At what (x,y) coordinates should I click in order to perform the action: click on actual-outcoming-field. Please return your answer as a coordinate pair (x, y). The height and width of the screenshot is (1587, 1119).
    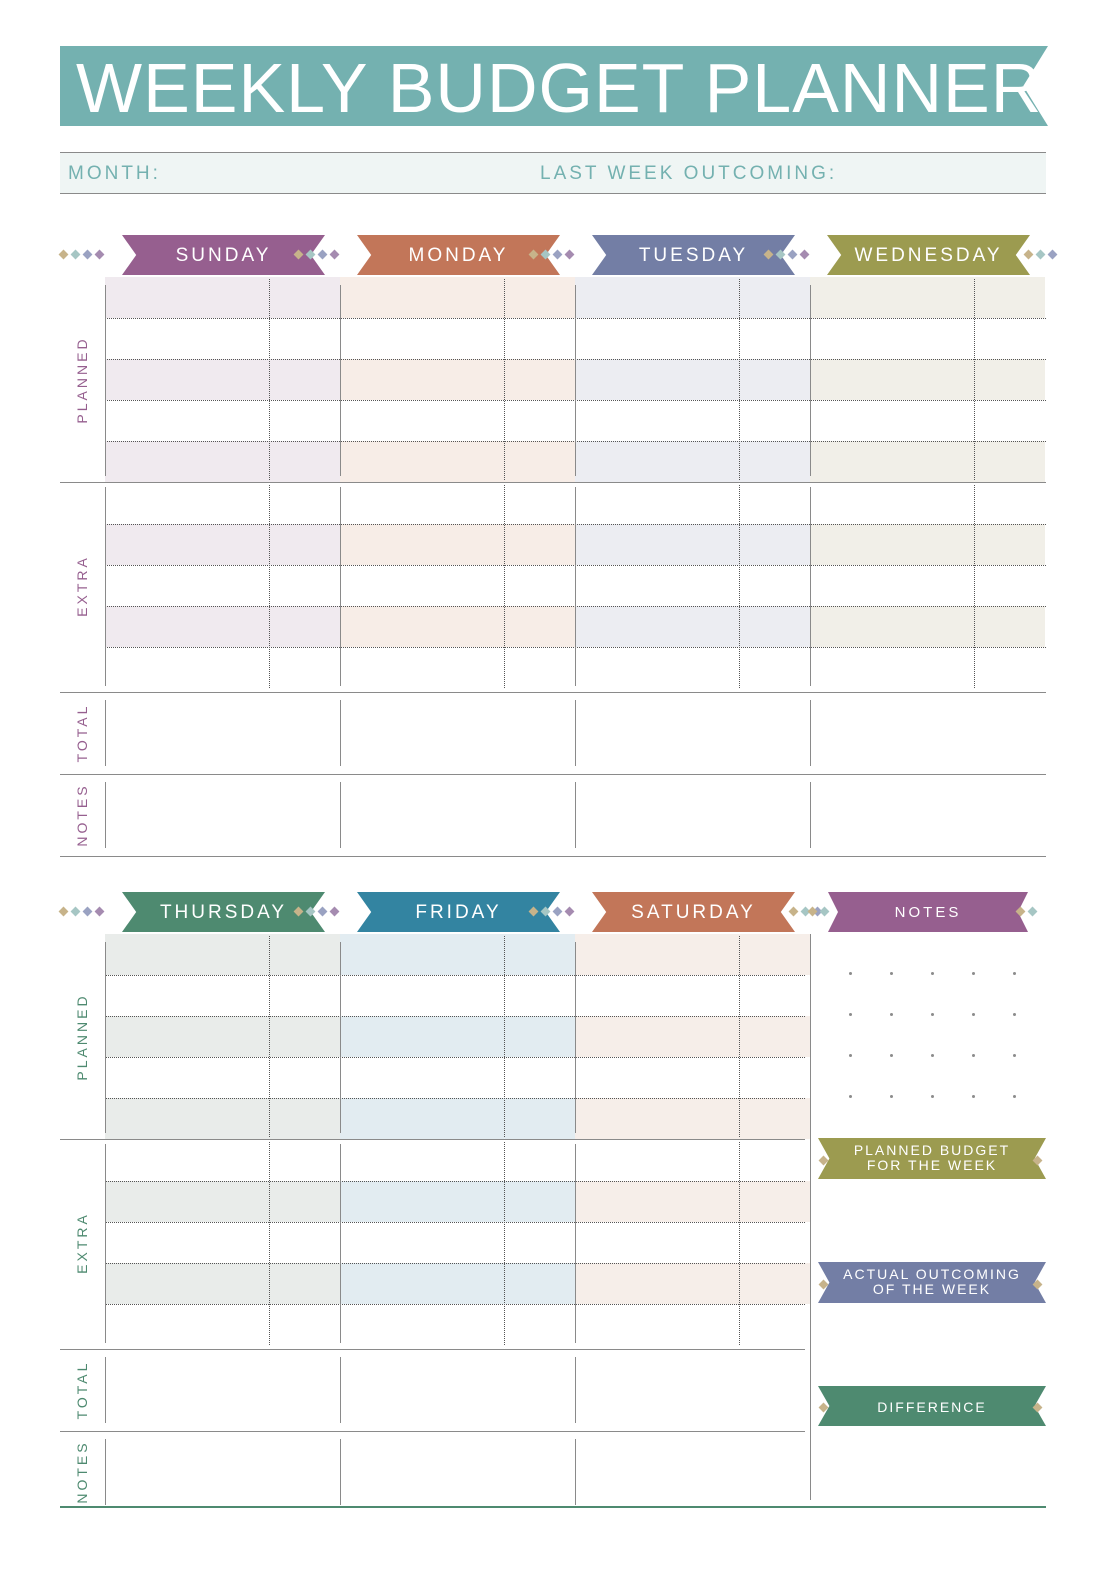
    Looking at the image, I should click on (932, 1344).